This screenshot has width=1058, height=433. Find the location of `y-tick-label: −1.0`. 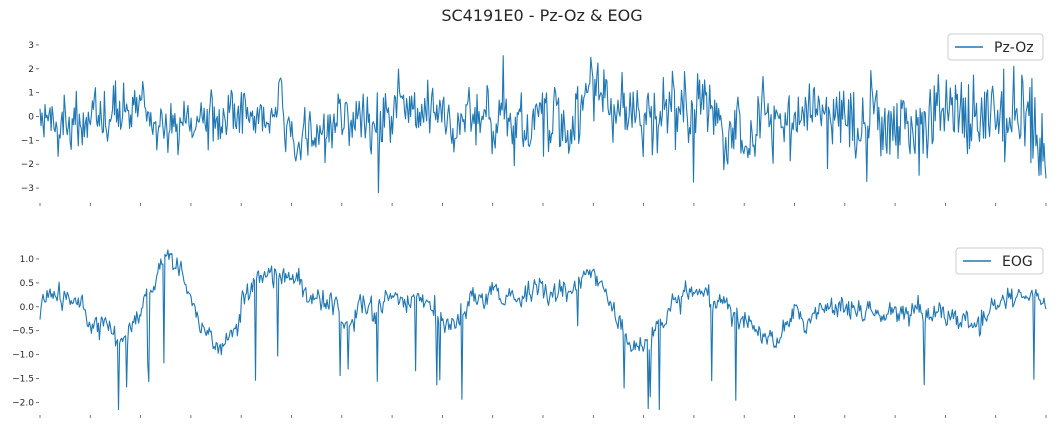

y-tick-label: −1.0 is located at coordinates (23, 356).